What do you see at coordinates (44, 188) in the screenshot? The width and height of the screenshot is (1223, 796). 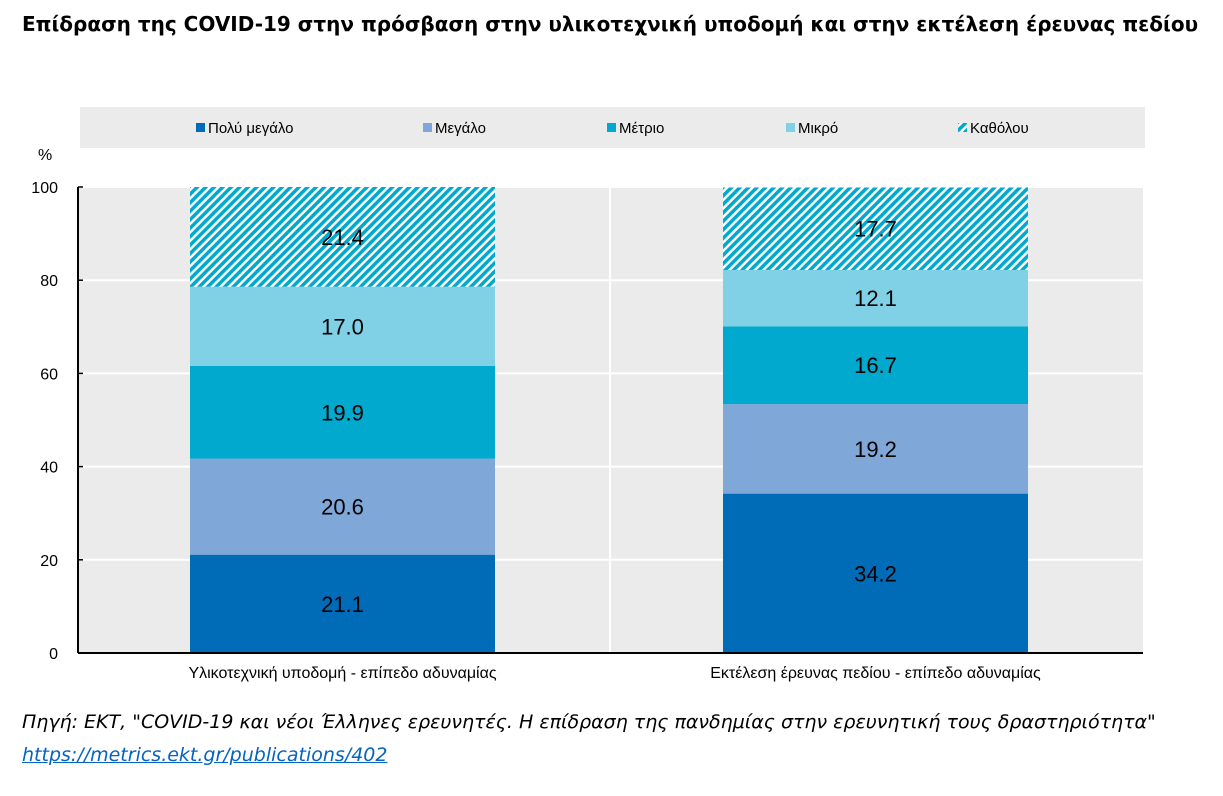 I see `y-tick-label: 100` at bounding box center [44, 188].